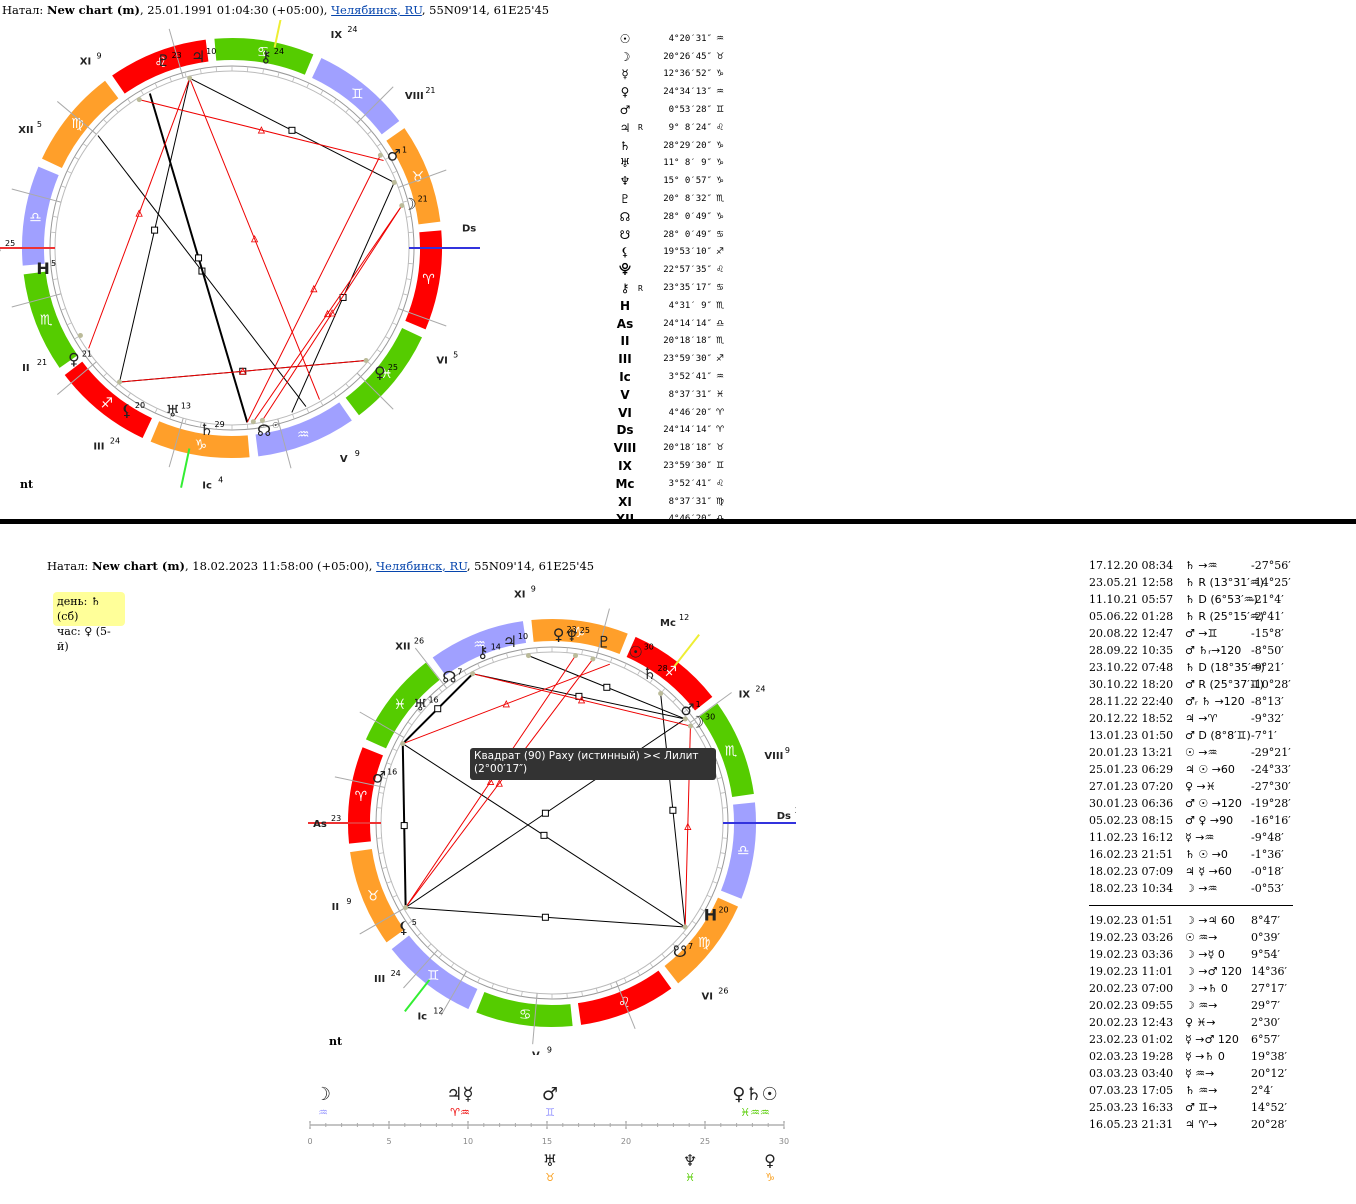  What do you see at coordinates (1191, 567) in the screenshot?
I see `transit-row: 17.12.20 08:34 ♄ →♒ -27°56′` at bounding box center [1191, 567].